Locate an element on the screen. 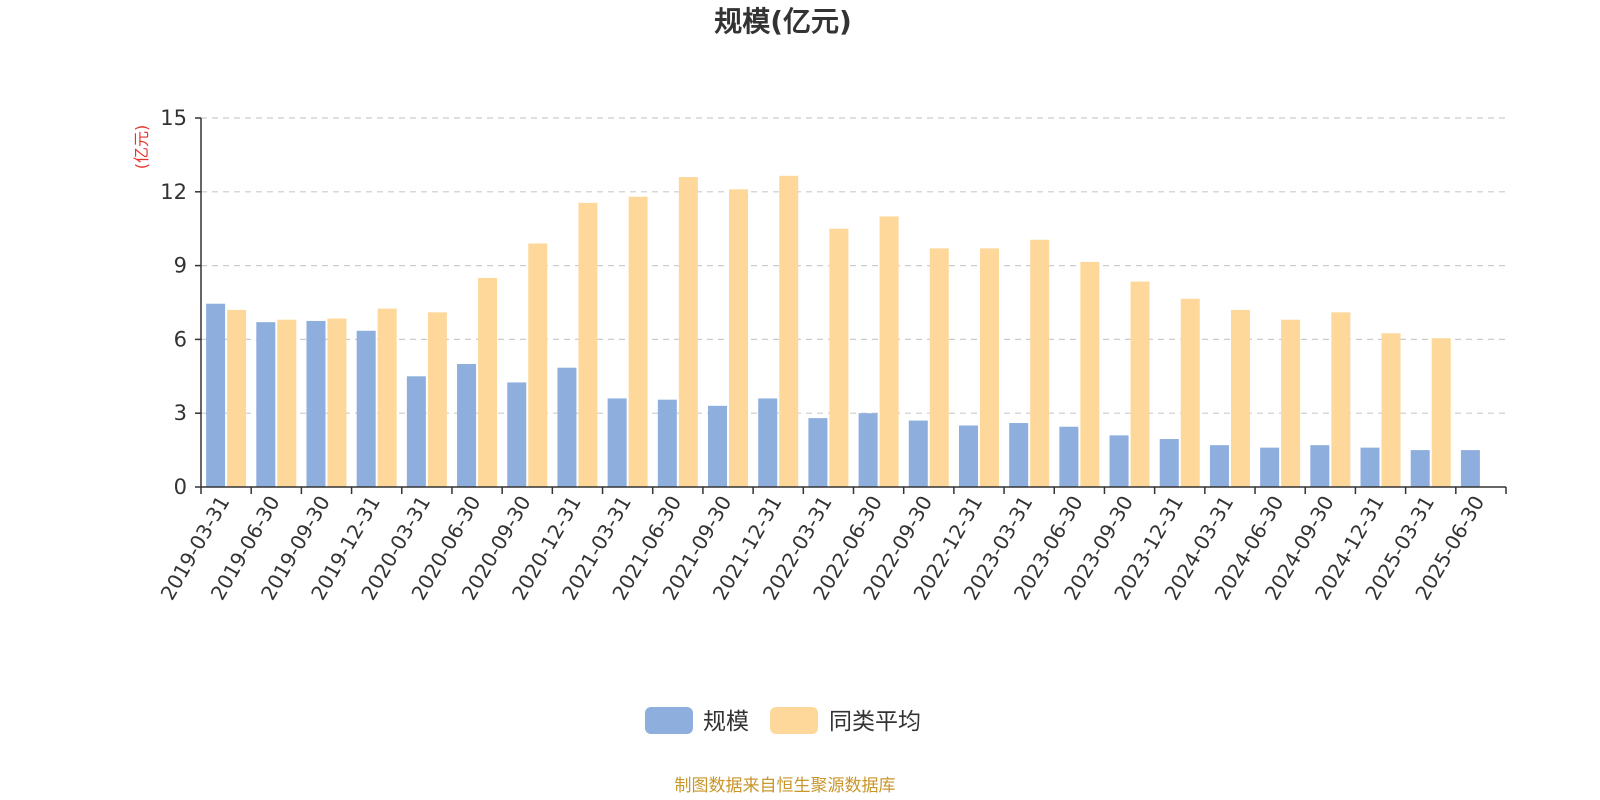 The height and width of the screenshot is (800, 1600). y-tick-label: 0 is located at coordinates (180, 487).